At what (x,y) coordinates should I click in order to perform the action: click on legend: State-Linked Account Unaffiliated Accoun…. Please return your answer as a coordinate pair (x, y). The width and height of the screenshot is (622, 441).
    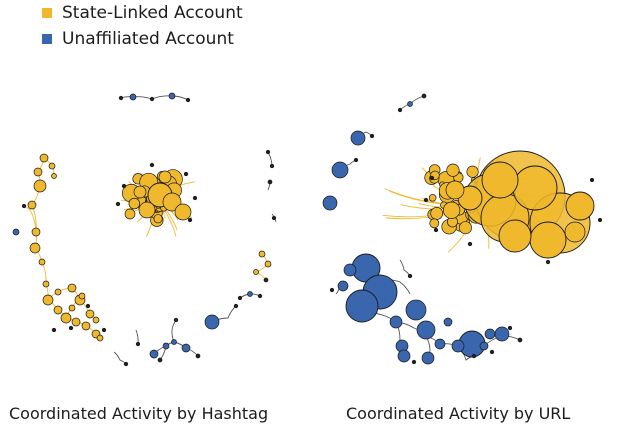
    Looking at the image, I should click on (142, 26).